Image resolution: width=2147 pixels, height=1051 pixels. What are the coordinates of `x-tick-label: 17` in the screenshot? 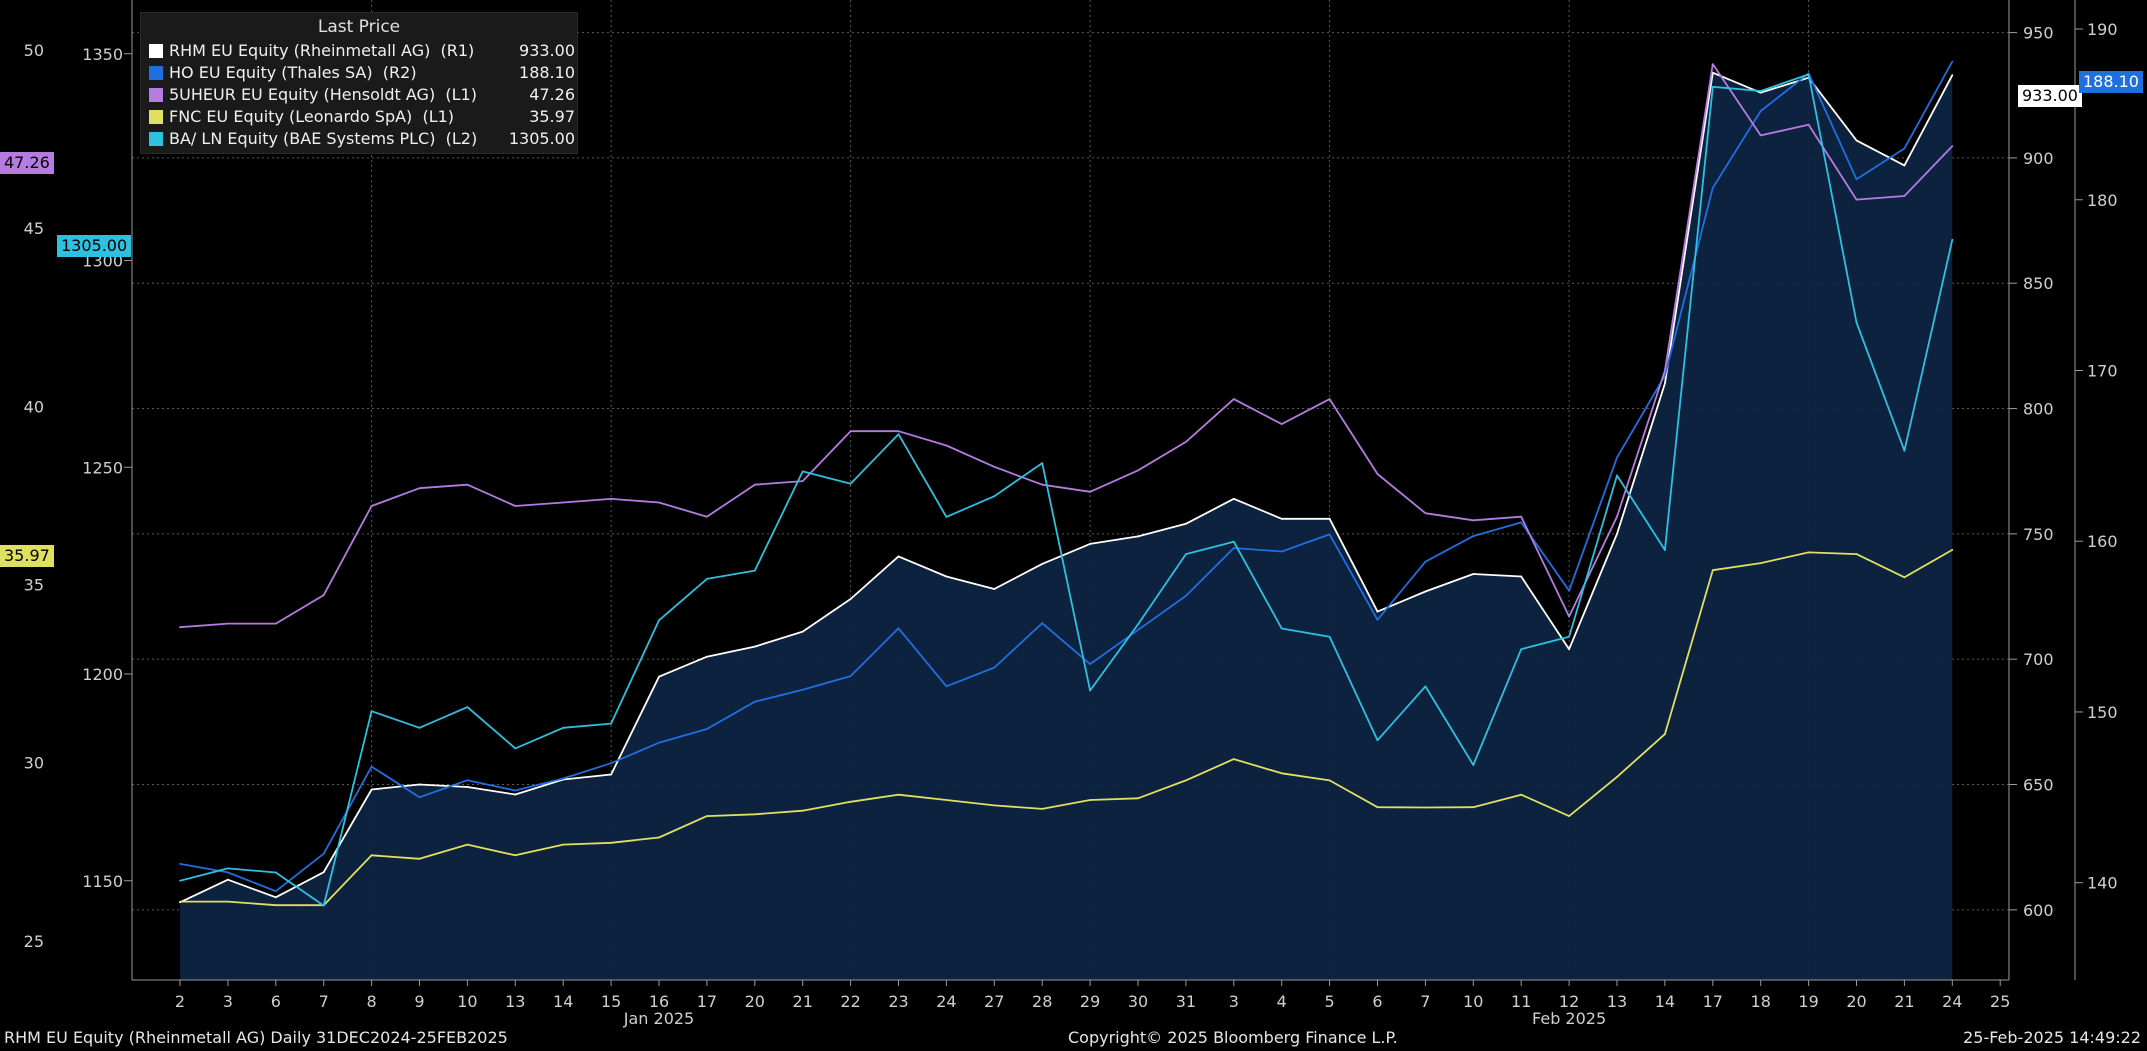 It's located at (707, 1001).